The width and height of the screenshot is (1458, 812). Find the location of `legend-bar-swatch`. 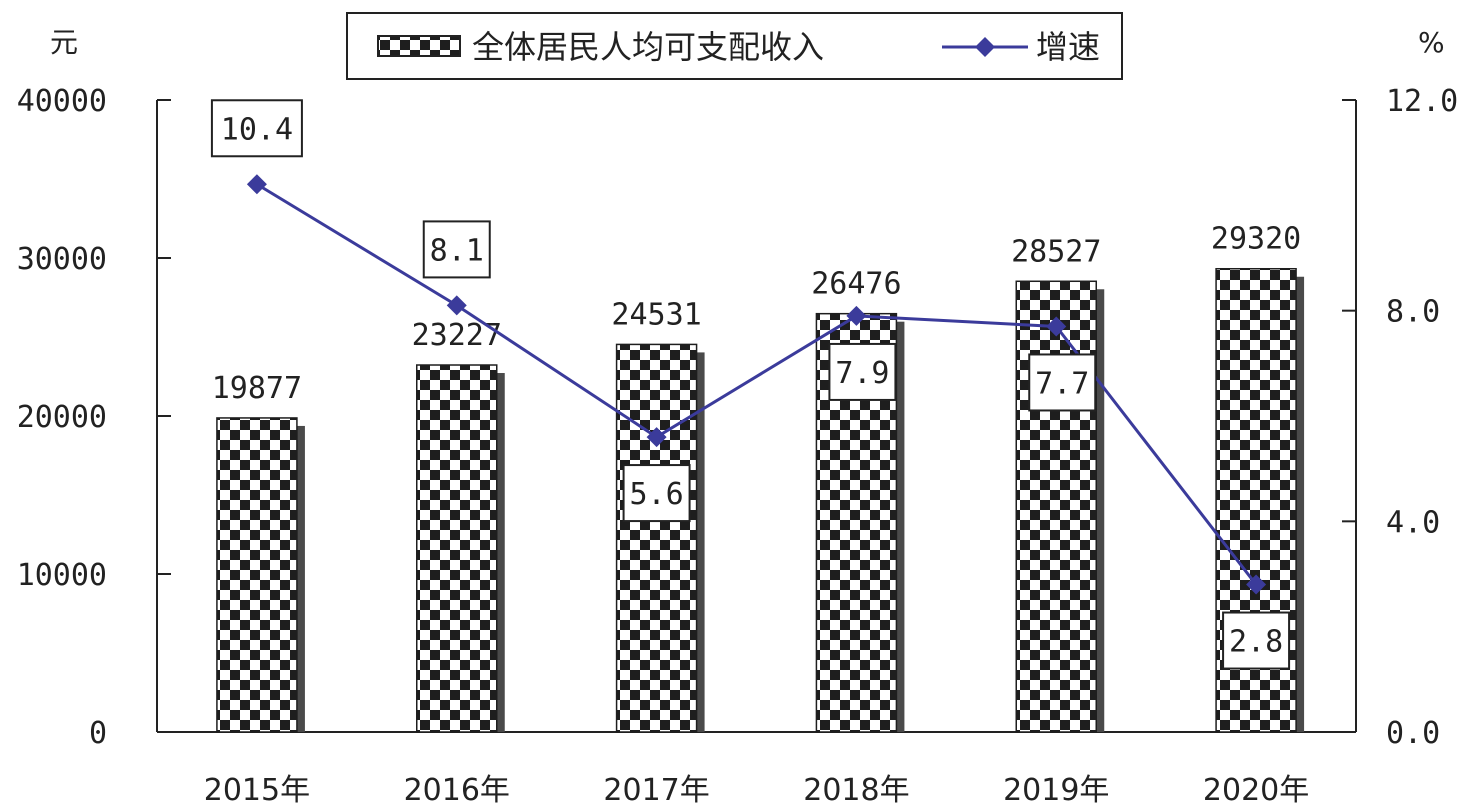

legend-bar-swatch is located at coordinates (419, 46).